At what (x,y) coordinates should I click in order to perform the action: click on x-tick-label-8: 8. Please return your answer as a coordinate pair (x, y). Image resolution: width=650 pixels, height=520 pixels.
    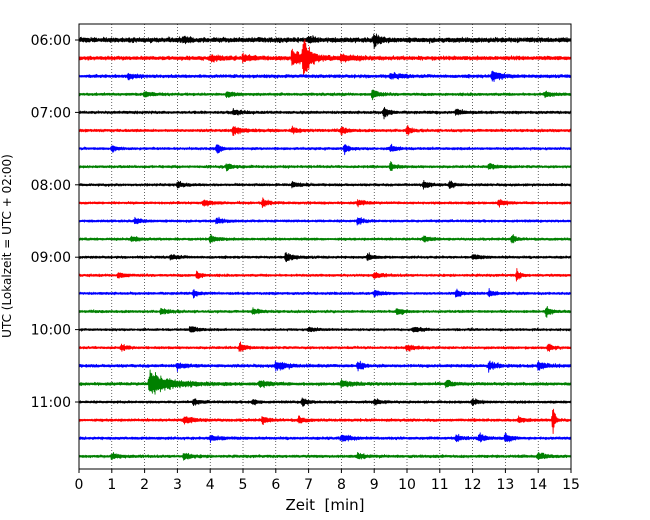
    Looking at the image, I should click on (341, 485).